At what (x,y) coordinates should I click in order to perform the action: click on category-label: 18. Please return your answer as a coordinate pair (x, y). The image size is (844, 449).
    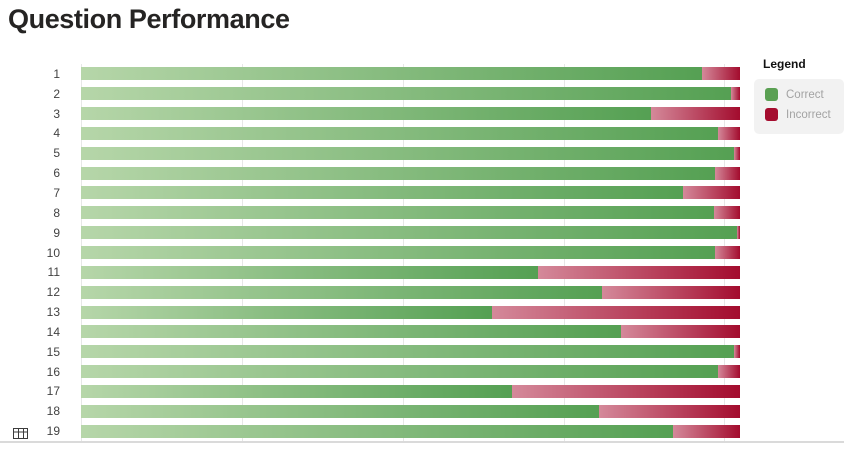
    Looking at the image, I should click on (53, 411).